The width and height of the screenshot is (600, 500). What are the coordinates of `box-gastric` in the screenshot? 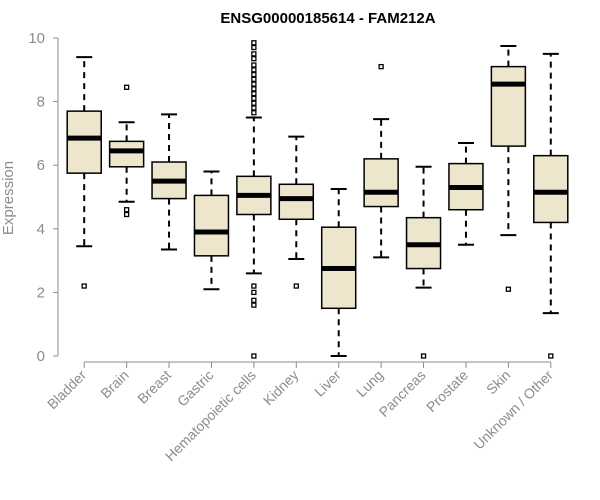 It's located at (211, 230).